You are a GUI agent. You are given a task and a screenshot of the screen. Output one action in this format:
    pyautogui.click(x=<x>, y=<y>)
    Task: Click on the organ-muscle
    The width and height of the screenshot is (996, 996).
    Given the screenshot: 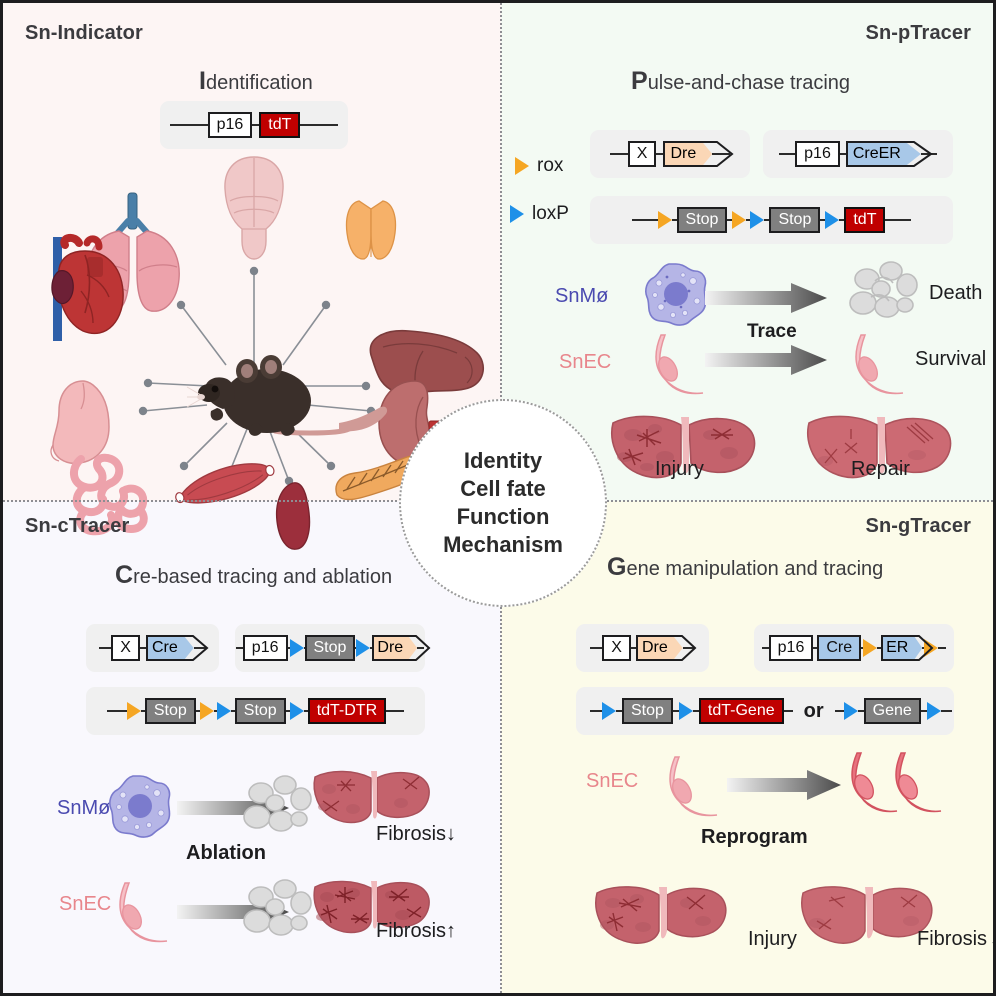 What is the action you would take?
    pyautogui.click(x=225, y=483)
    